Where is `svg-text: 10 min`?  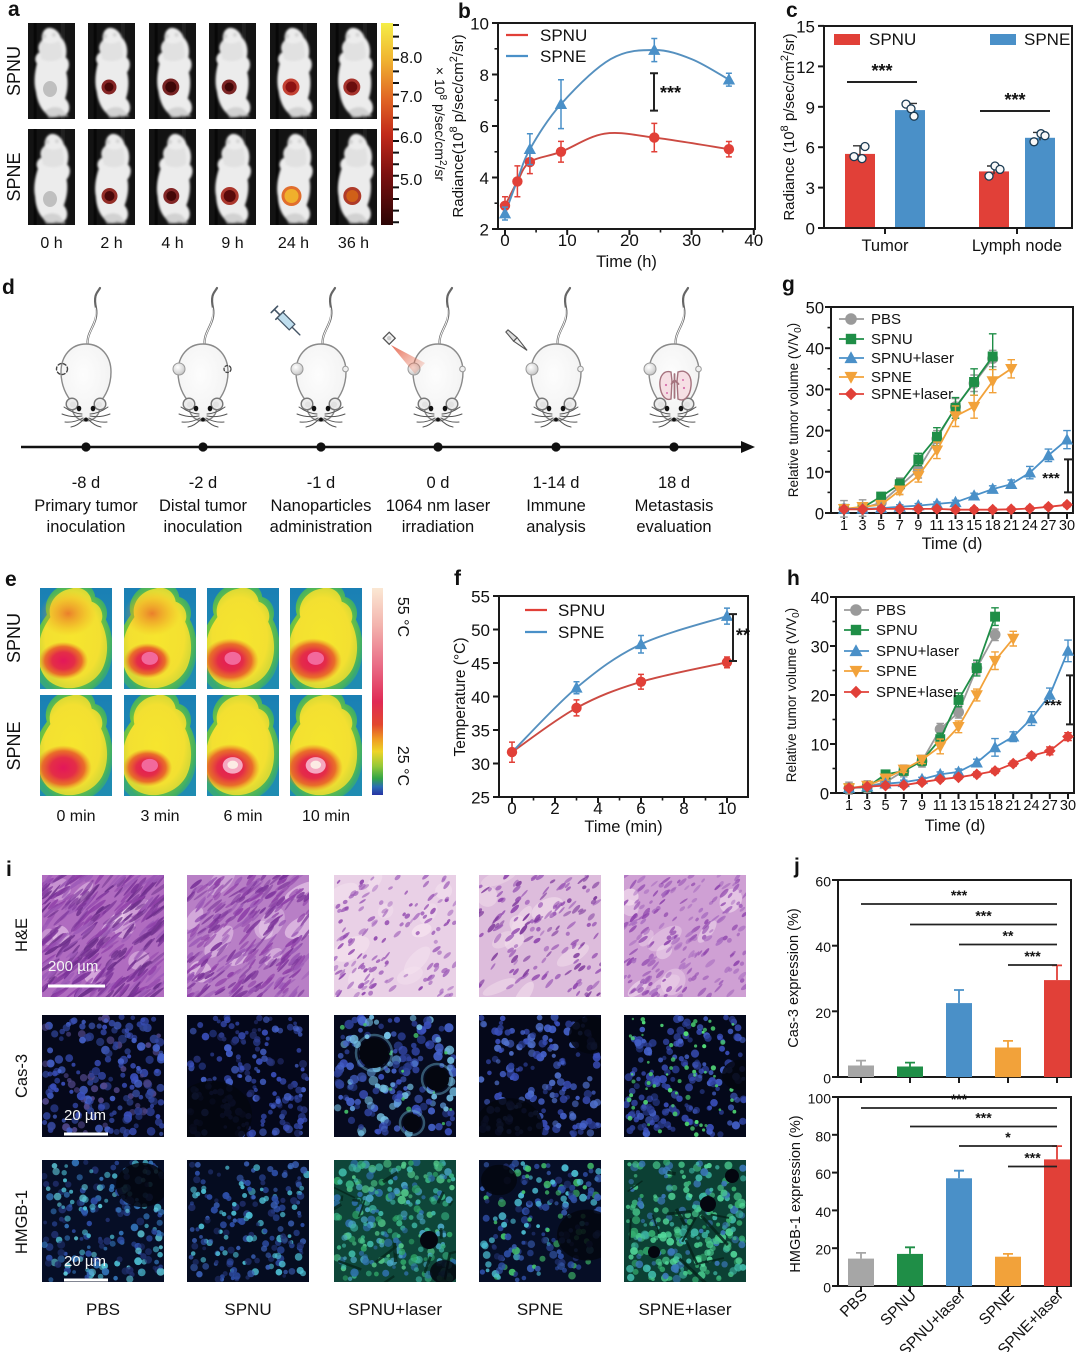
svg-text: 10 min is located at coordinates (326, 816).